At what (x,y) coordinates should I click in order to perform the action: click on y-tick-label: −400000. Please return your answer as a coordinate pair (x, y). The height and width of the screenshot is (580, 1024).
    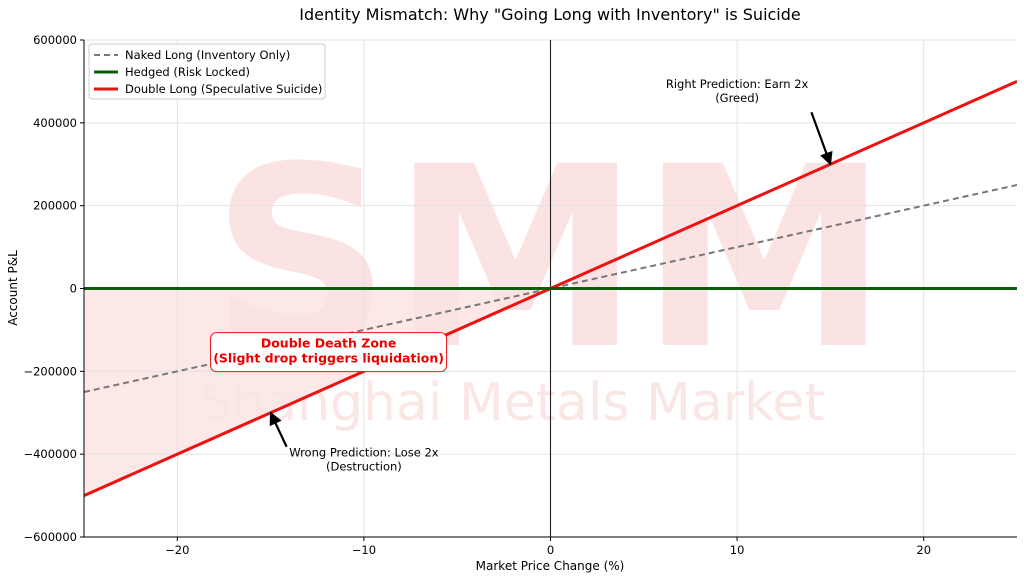
    Looking at the image, I should click on (50, 454).